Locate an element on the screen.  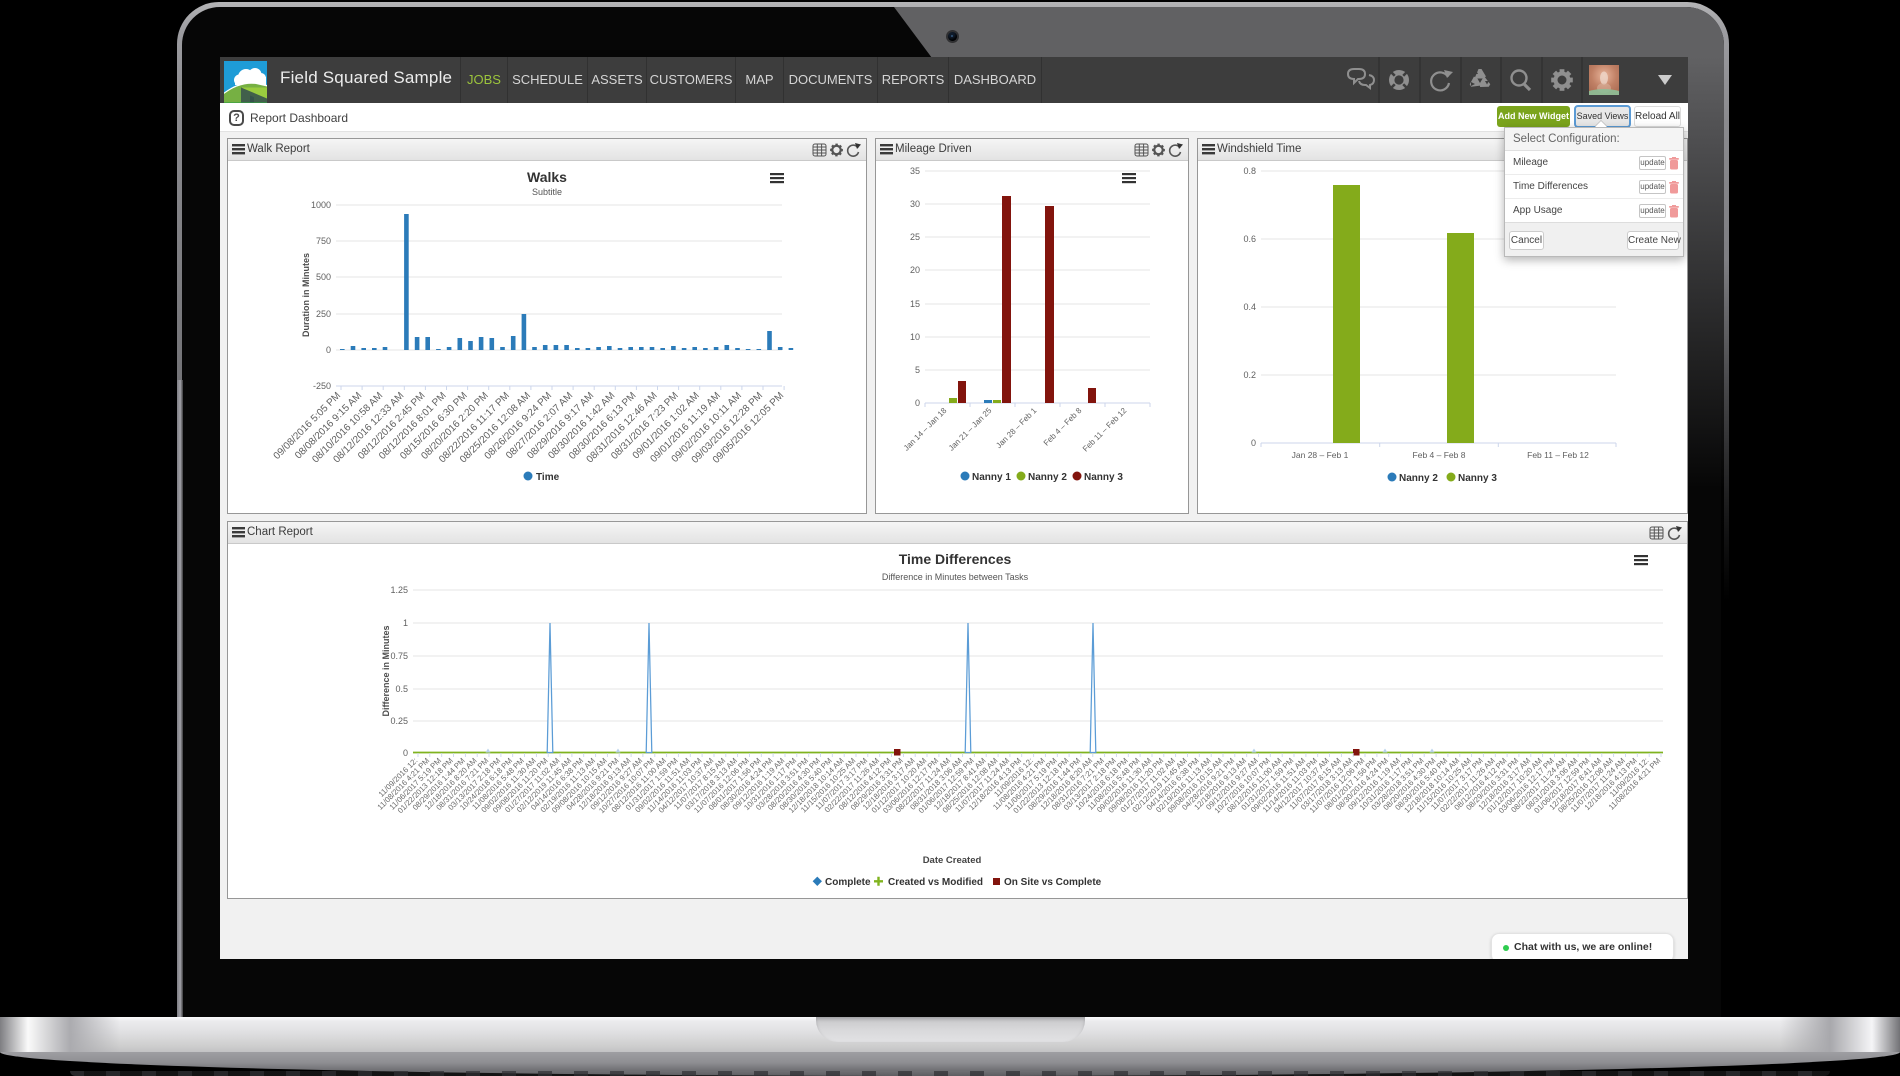
svg-text:Difference in Minutes between: Difference in Minutes between Tasks is located at coordinates (955, 577).